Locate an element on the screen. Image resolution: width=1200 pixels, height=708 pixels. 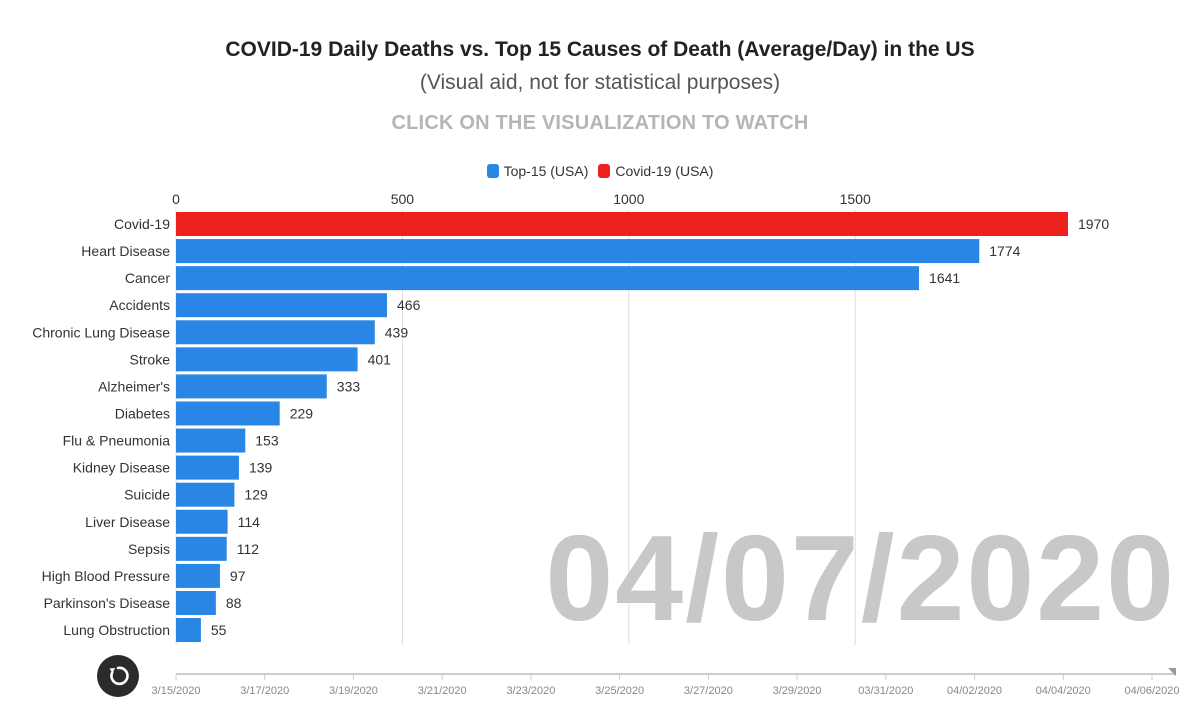
timeline-date-label: 03/31/2020 is located at coordinates (885, 691).